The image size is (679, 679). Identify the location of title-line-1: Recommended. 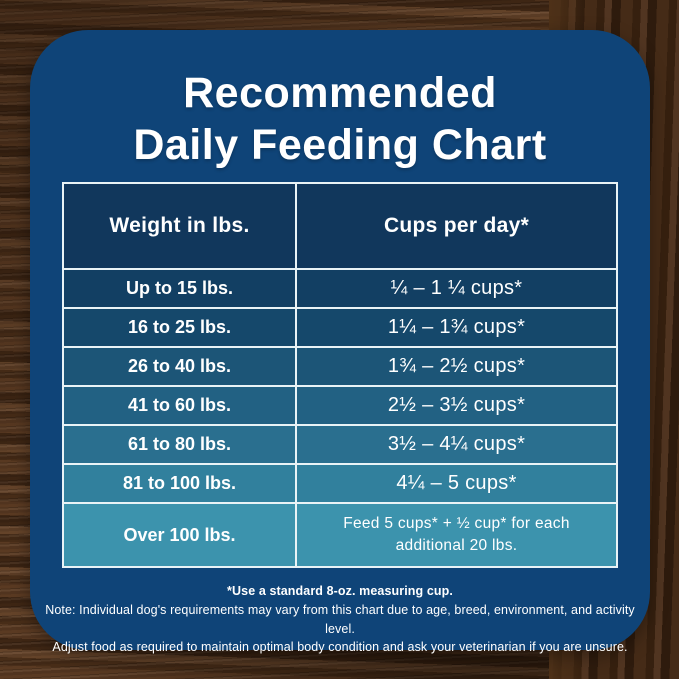
(340, 93).